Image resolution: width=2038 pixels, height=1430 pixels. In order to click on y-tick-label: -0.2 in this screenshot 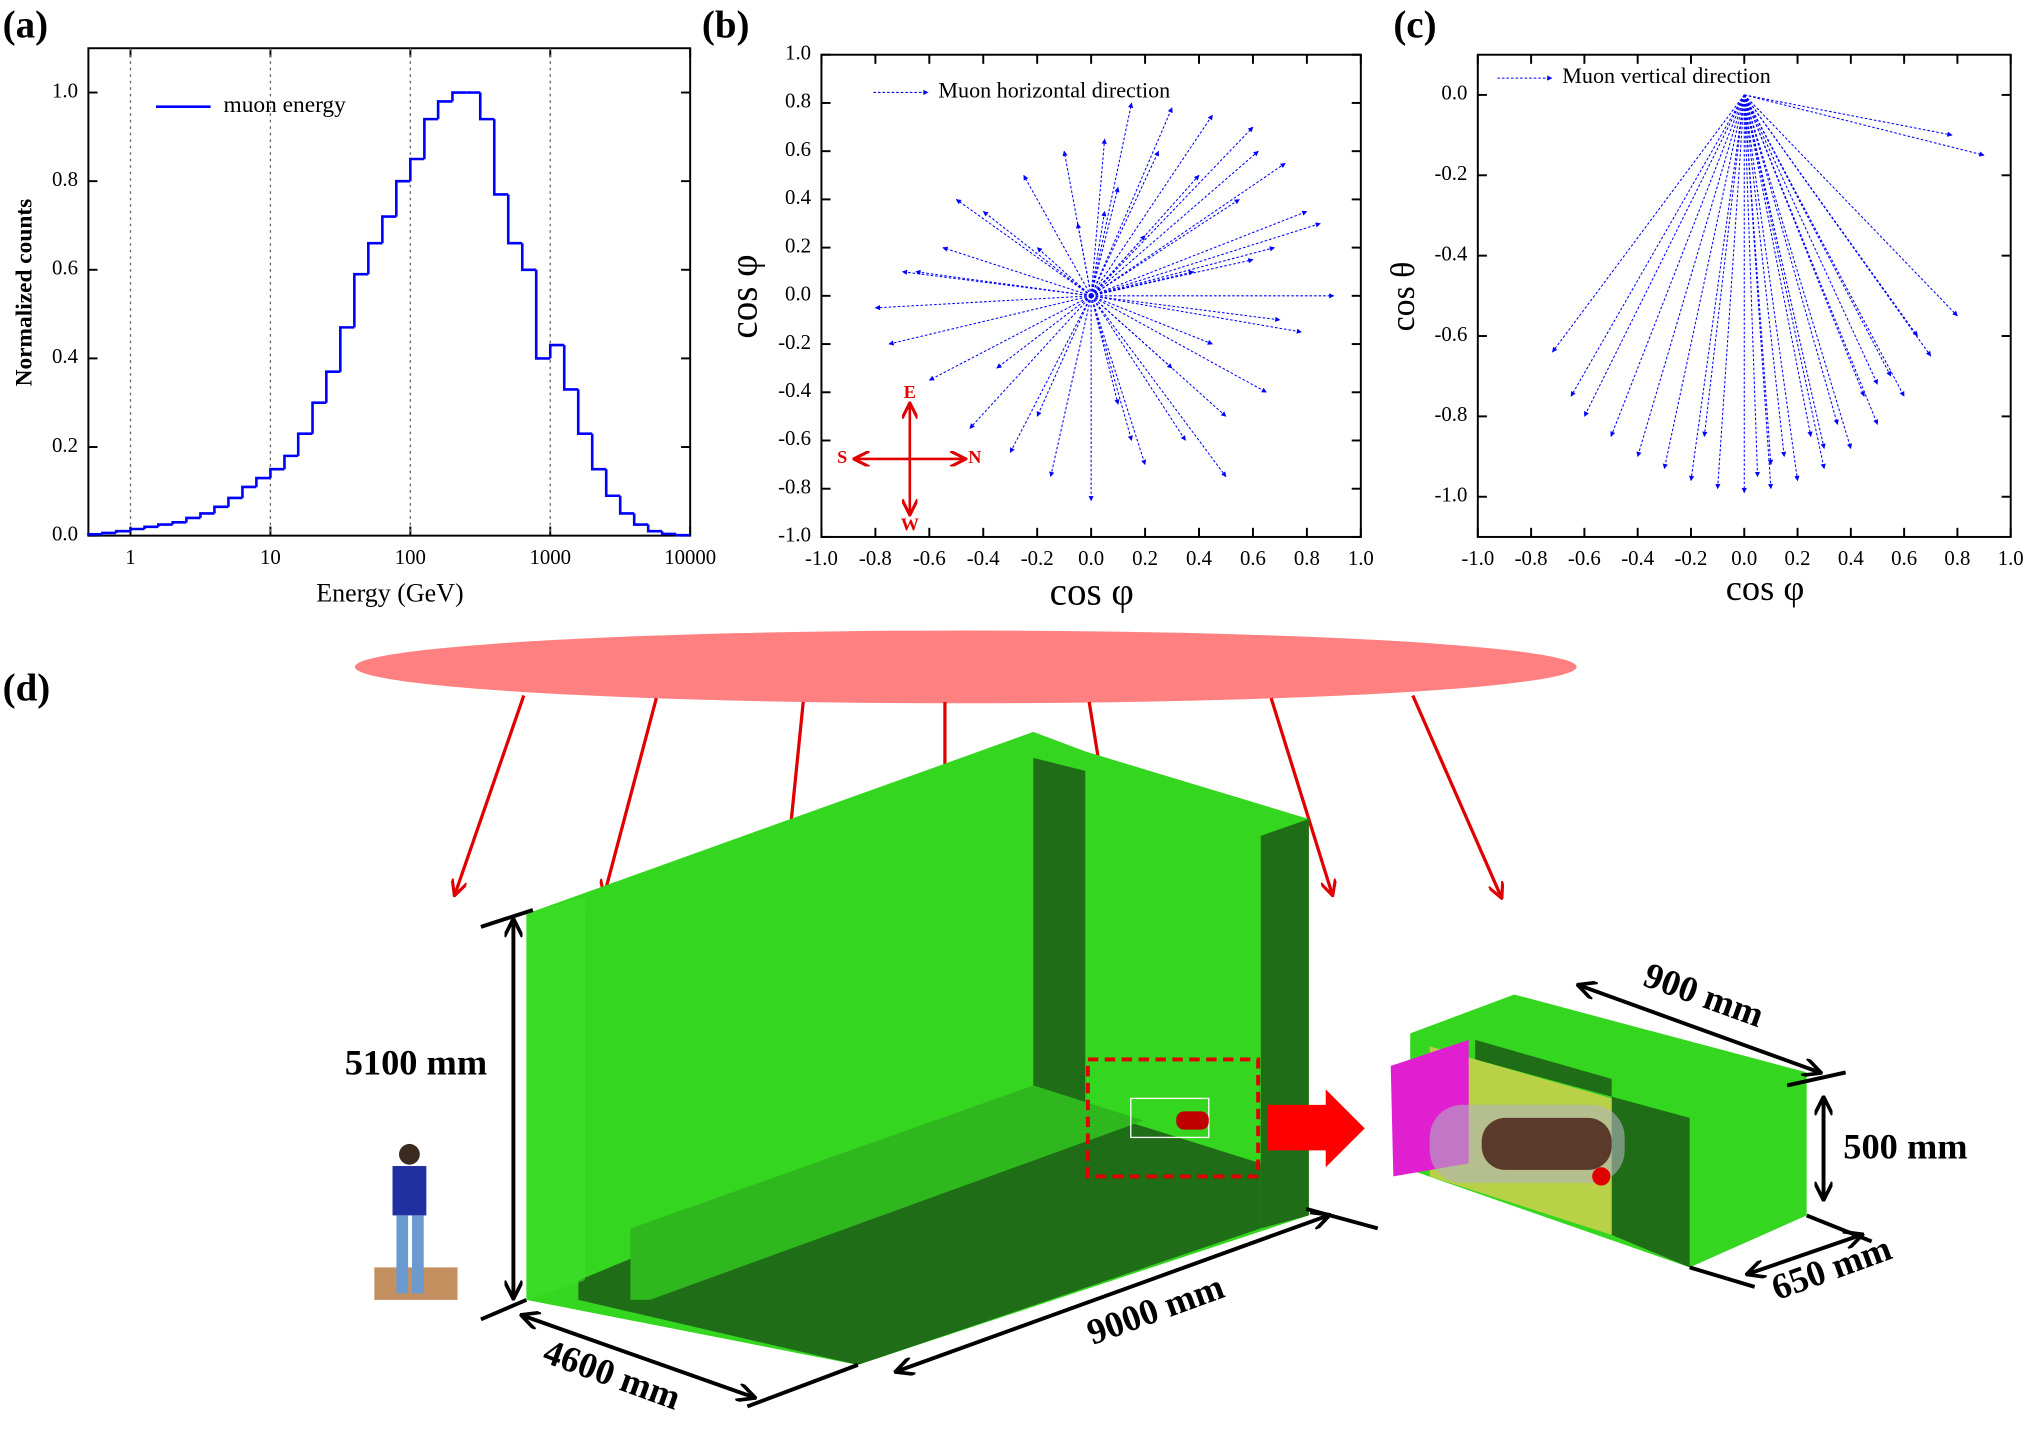, I will do `click(1451, 173)`.